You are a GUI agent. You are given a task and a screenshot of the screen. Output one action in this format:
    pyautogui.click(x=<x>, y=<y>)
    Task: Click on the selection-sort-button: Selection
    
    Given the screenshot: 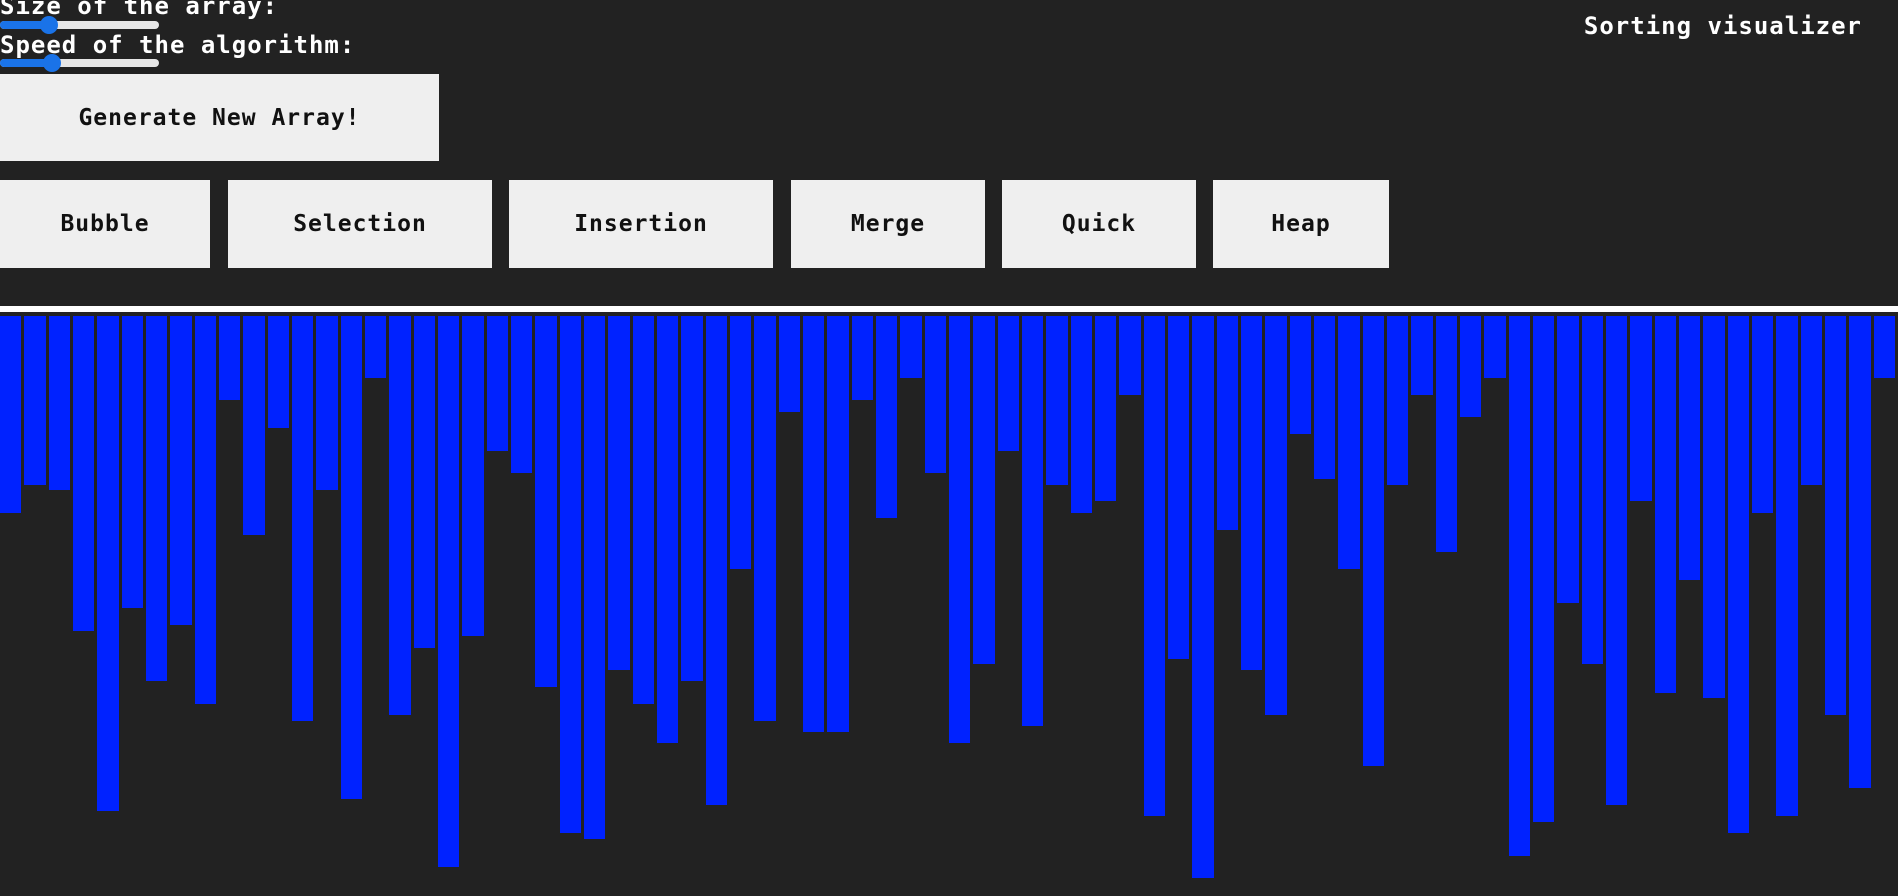 What is the action you would take?
    pyautogui.click(x=360, y=224)
    